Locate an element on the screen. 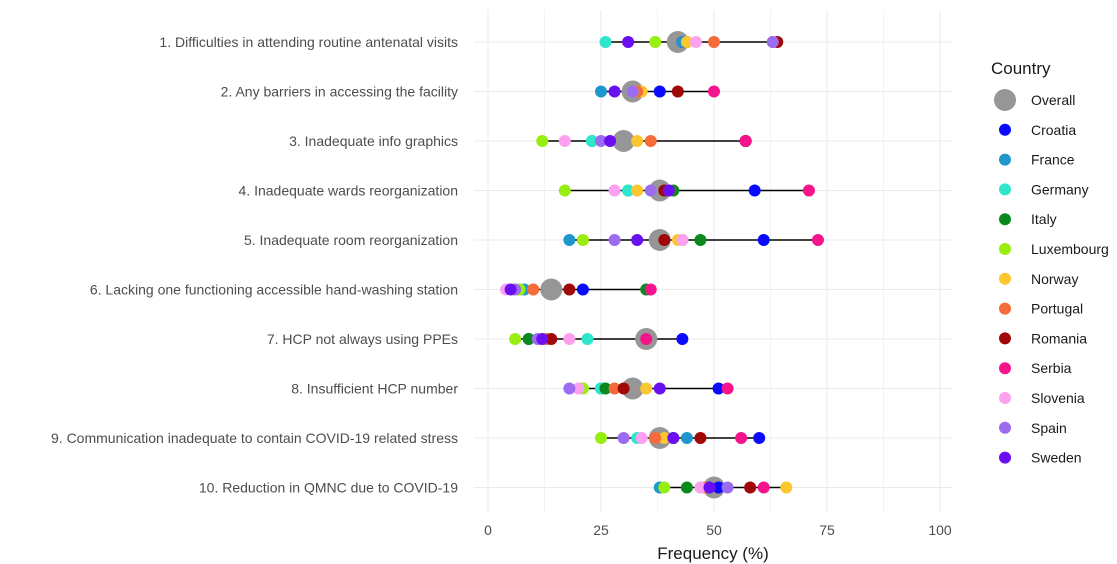 The height and width of the screenshot is (564, 1117). y-tick-label: 5. Inadequate room reorganization is located at coordinates (351, 240).